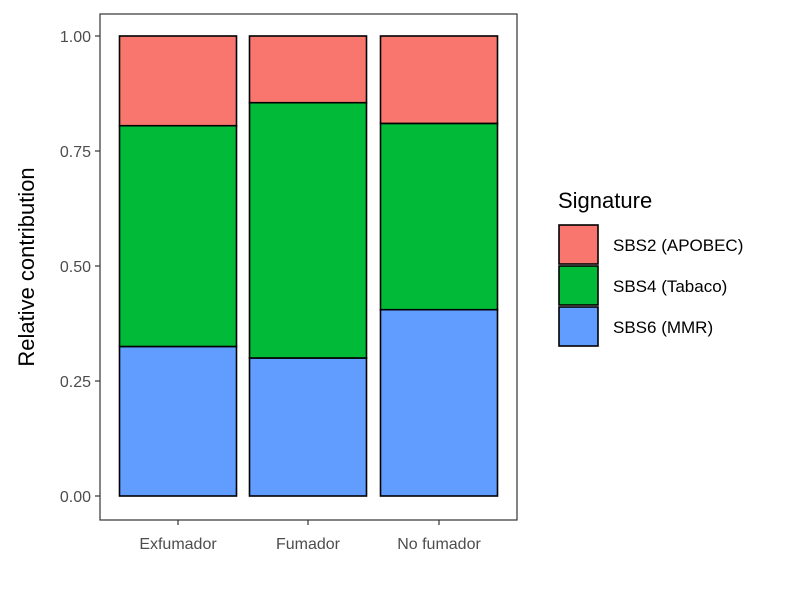 Image resolution: width=800 pixels, height=600 pixels. I want to click on y-tick-label: 0.00, so click(75, 497).